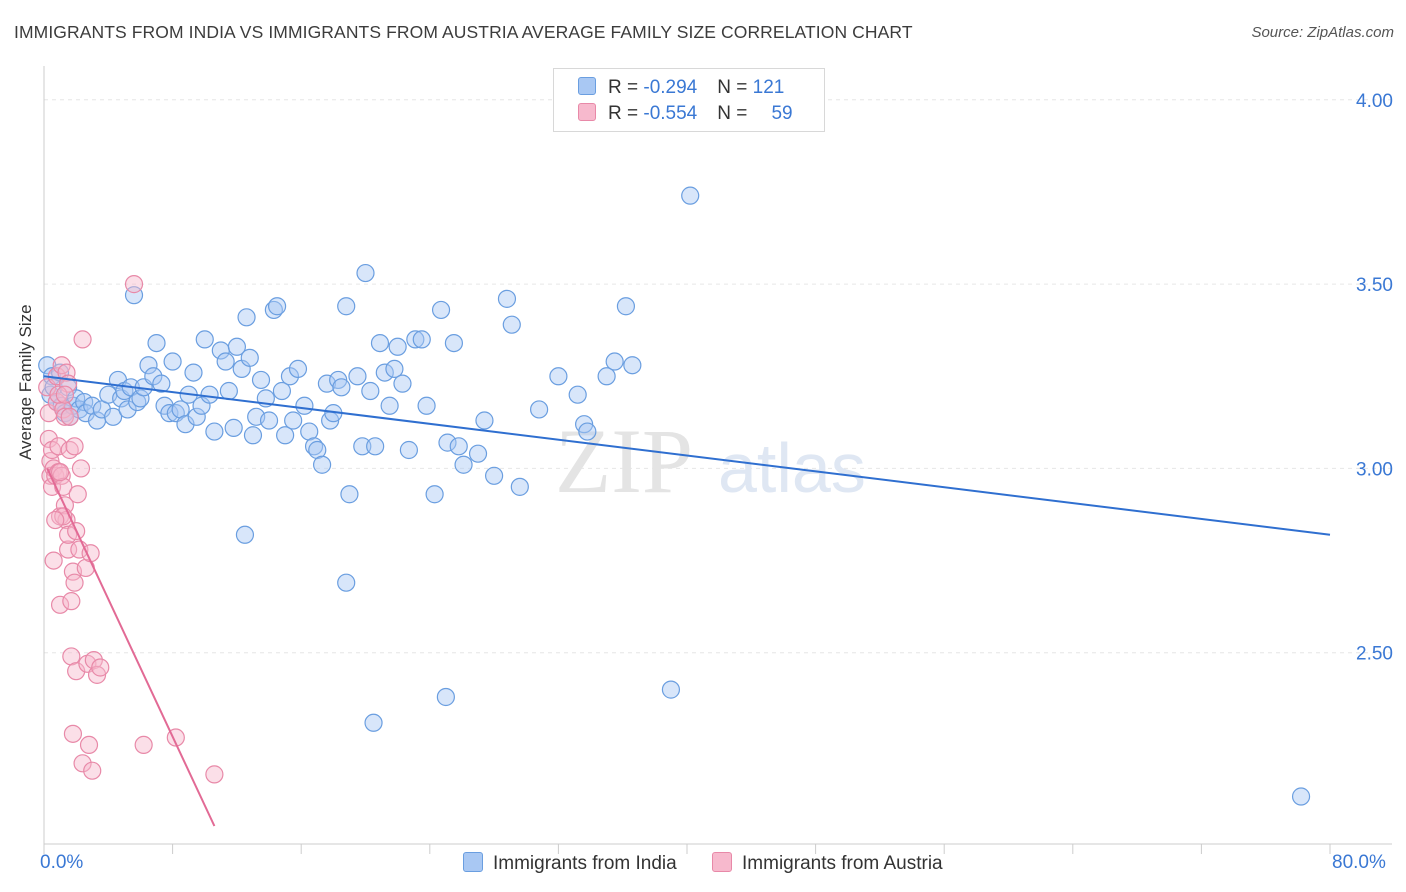 The height and width of the screenshot is (892, 1406). I want to click on legend-item-austria: Immigrants from Austria, so click(827, 863).